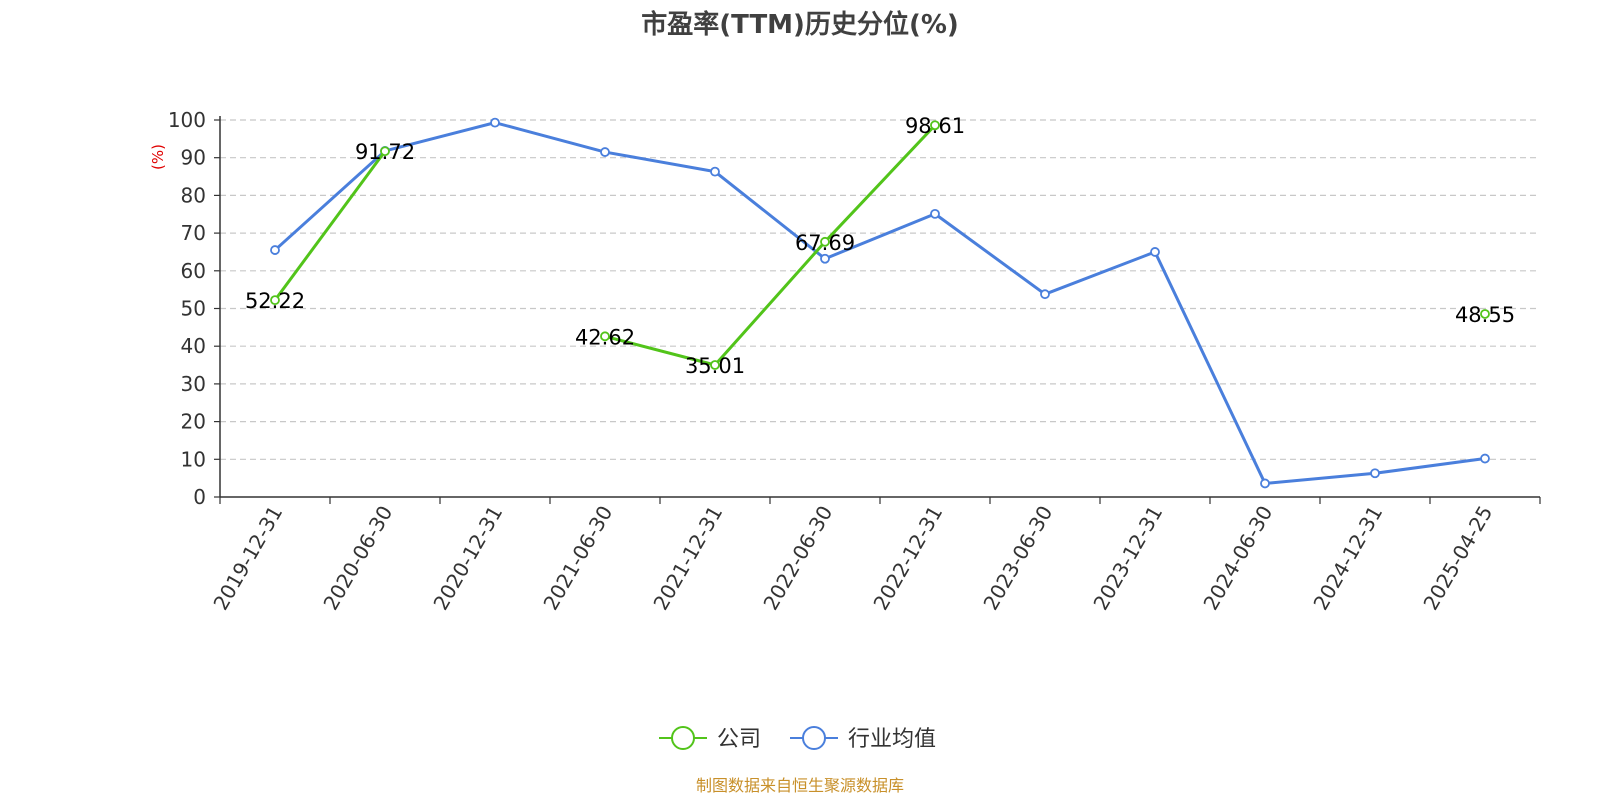 Image resolution: width=1600 pixels, height=800 pixels. What do you see at coordinates (193, 384) in the screenshot?
I see `y-tick-label: 30` at bounding box center [193, 384].